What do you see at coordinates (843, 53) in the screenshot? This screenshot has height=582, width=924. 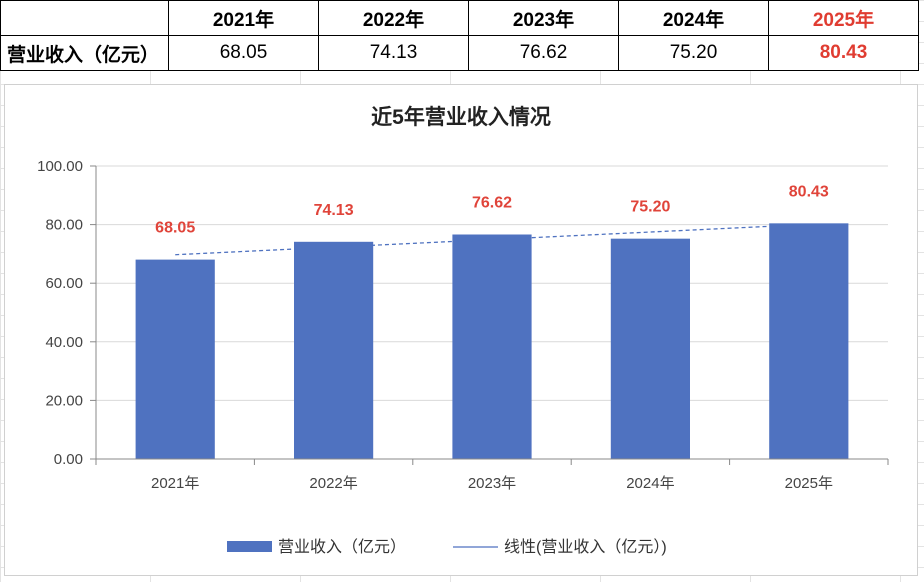 I see `value-cell-highlight: 80.43` at bounding box center [843, 53].